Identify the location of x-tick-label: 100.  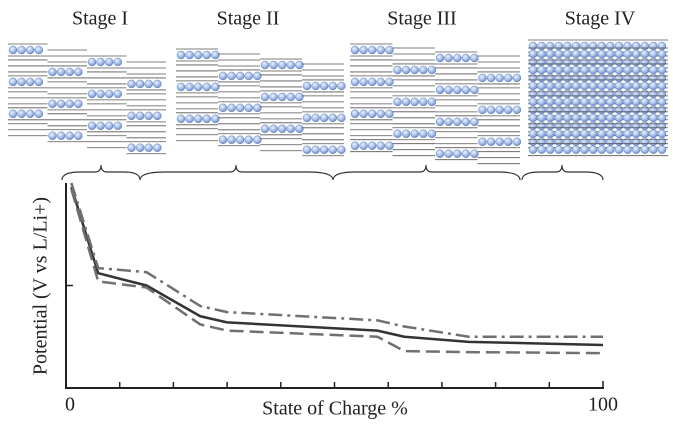
(603, 405).